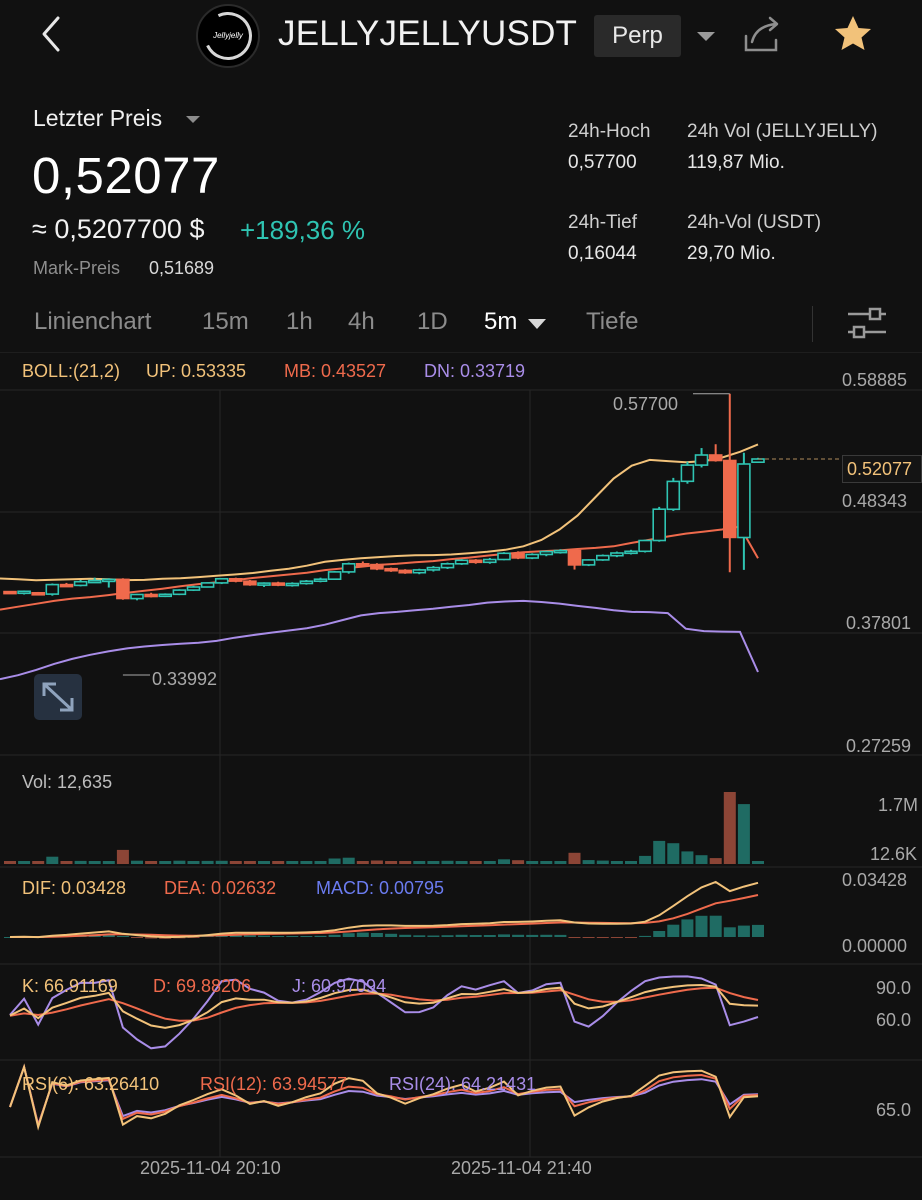  What do you see at coordinates (898, 805) in the screenshot?
I see `volume-axis-label: 1.7M` at bounding box center [898, 805].